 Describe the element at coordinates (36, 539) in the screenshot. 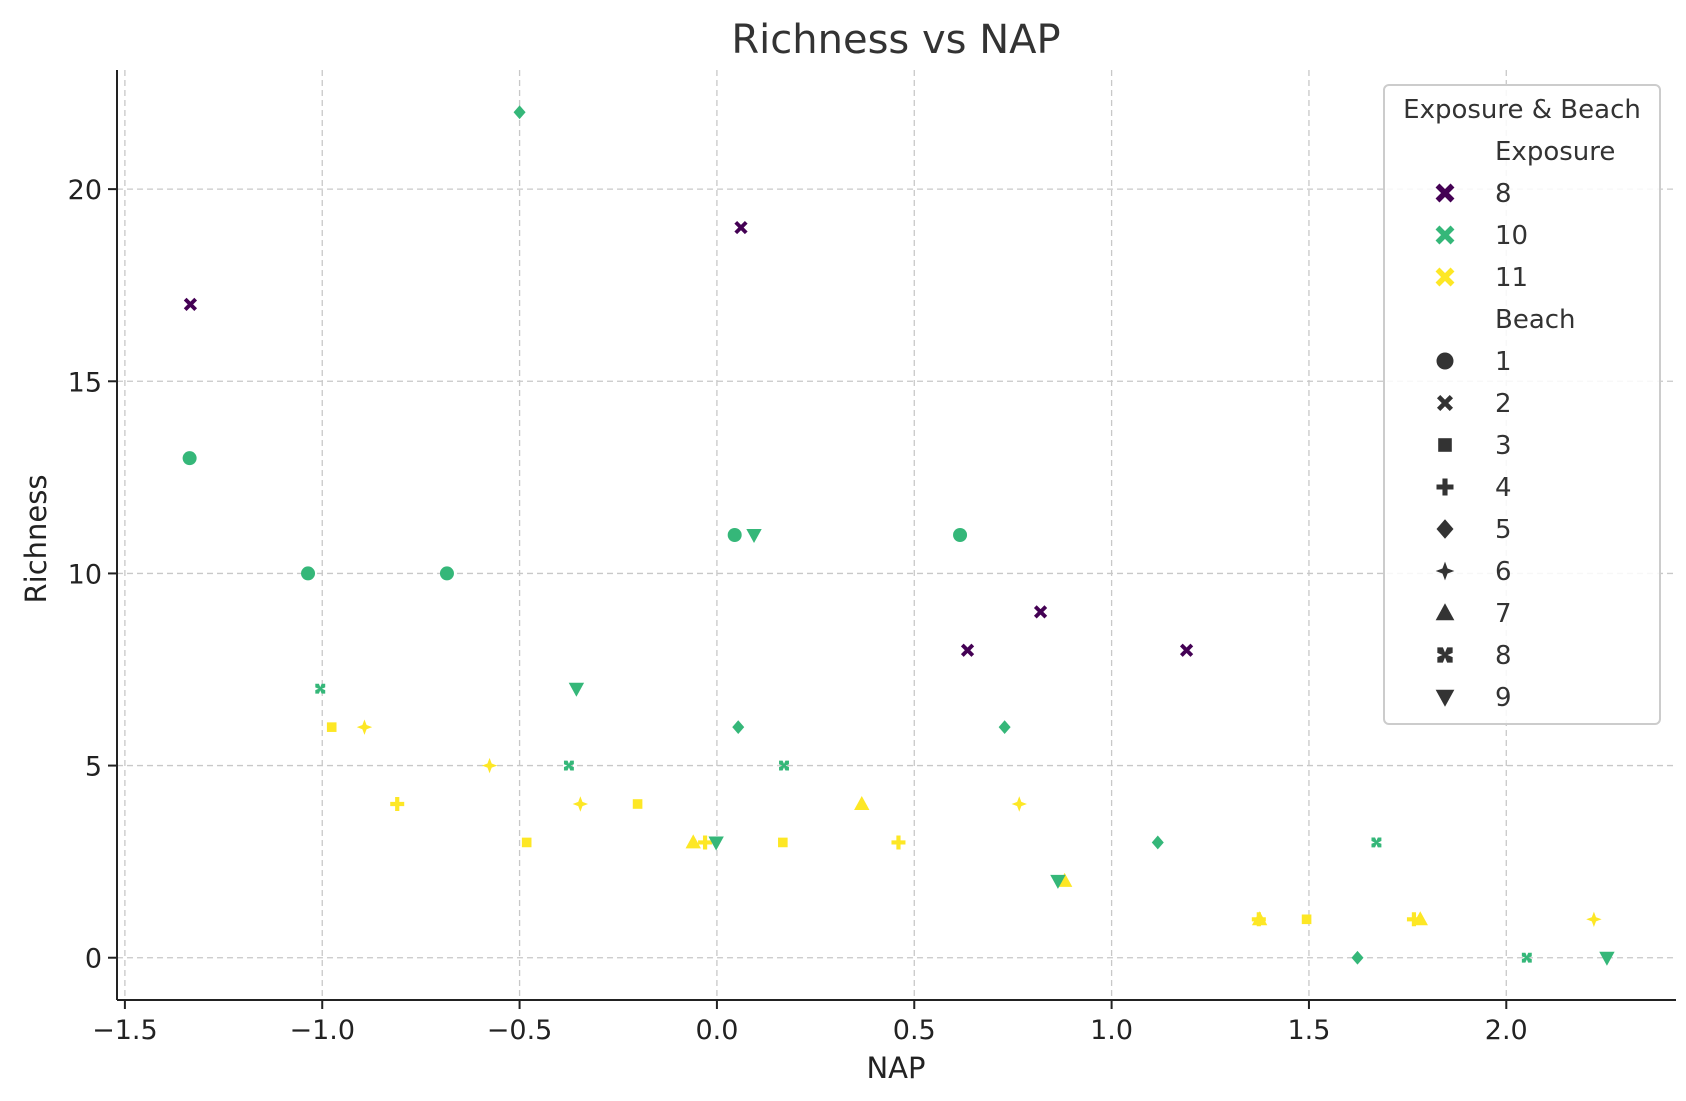

I see `y-axis-label: Richness` at that location.